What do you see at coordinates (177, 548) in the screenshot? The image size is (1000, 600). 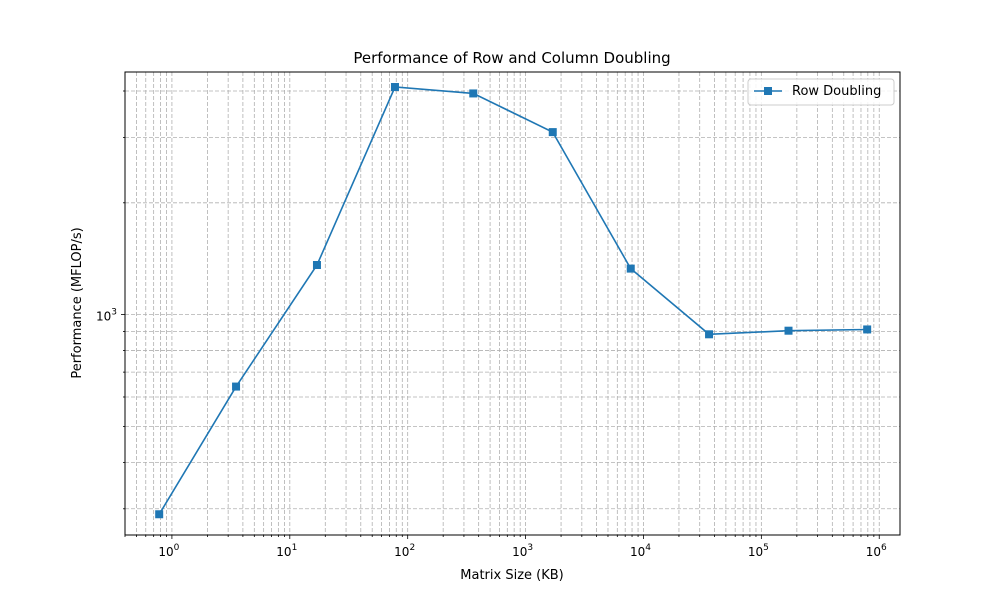 I see `x-tick-label-exponent: 0` at bounding box center [177, 548].